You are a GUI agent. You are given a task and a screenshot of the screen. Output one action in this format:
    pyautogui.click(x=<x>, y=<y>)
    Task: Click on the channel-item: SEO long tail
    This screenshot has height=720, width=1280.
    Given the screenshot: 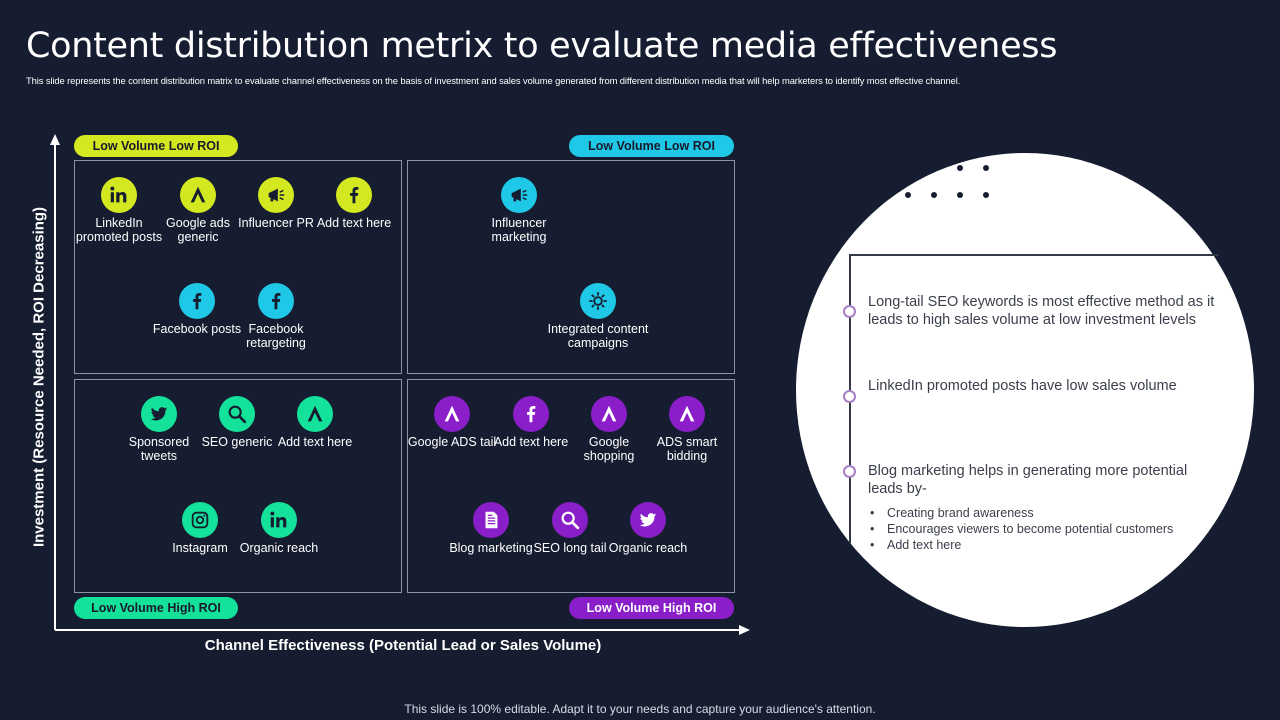 What is the action you would take?
    pyautogui.click(x=570, y=528)
    